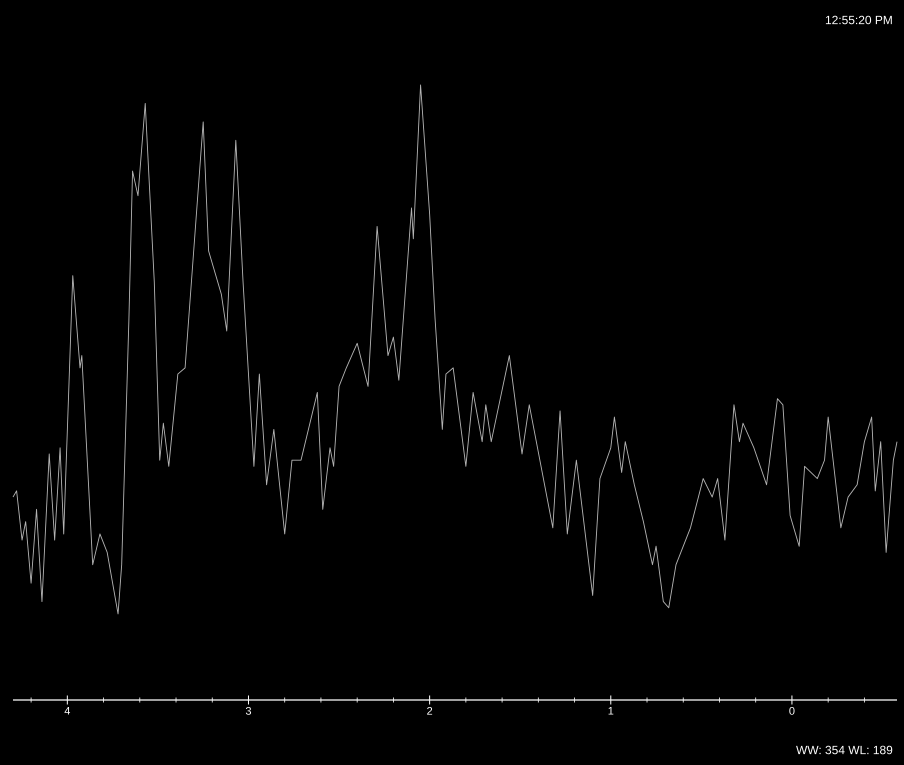 The image size is (904, 765). What do you see at coordinates (844, 750) in the screenshot?
I see `text: WW: 354 WL: 189` at bounding box center [844, 750].